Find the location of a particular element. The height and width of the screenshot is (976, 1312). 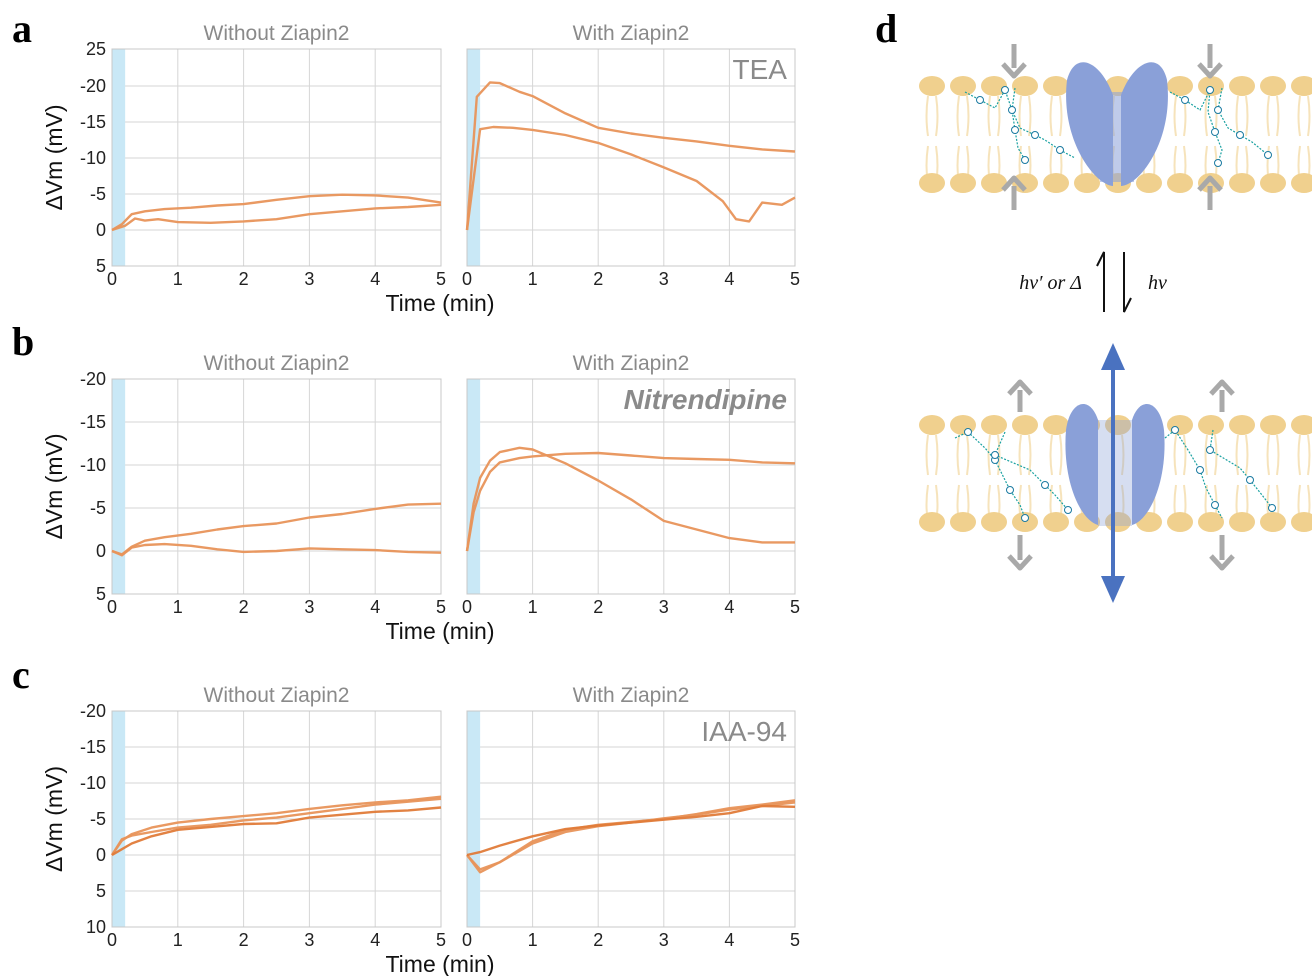

chart-subtitle: Without Ziapin2 is located at coordinates (277, 695).